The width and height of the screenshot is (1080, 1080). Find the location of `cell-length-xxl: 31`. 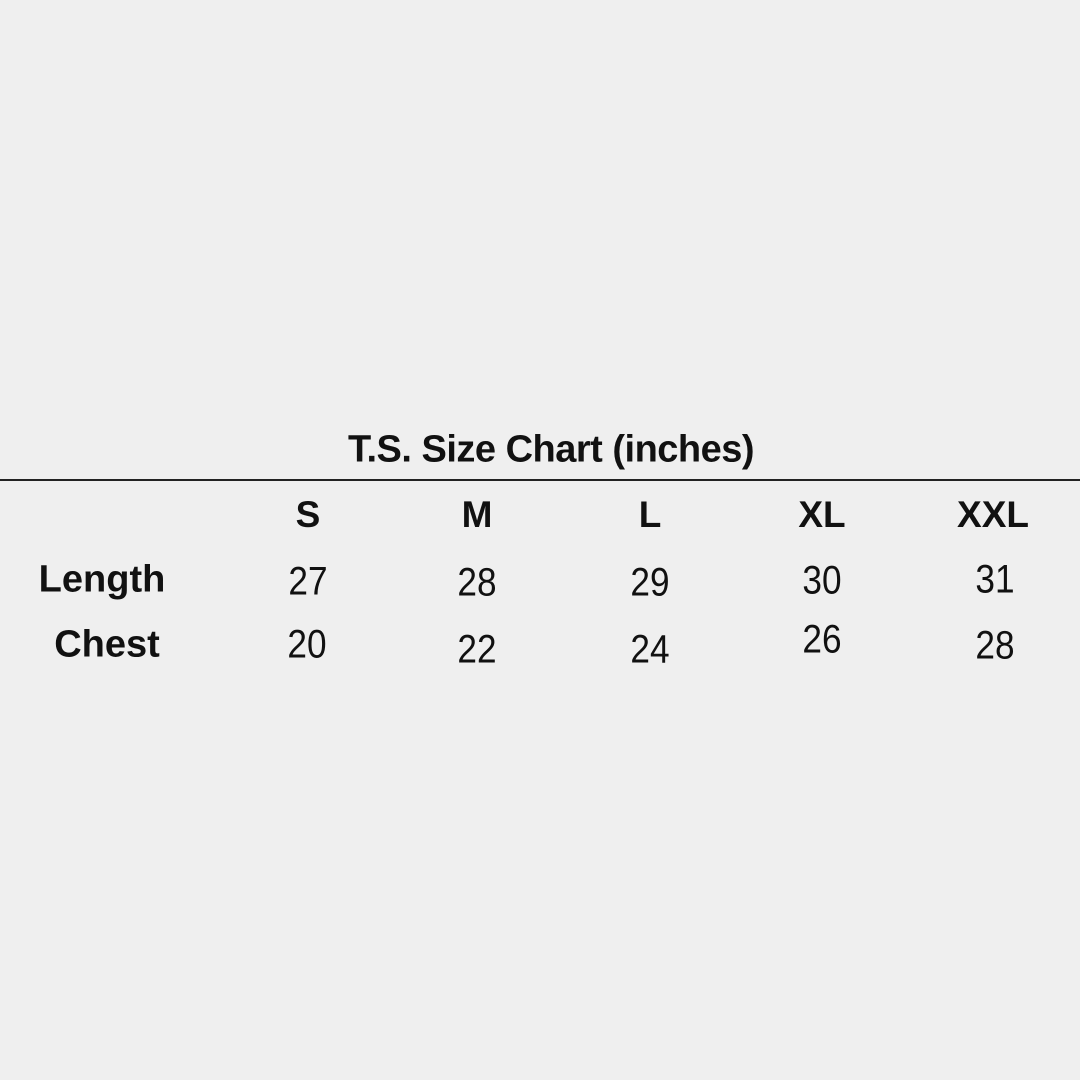

cell-length-xxl: 31 is located at coordinates (995, 579).